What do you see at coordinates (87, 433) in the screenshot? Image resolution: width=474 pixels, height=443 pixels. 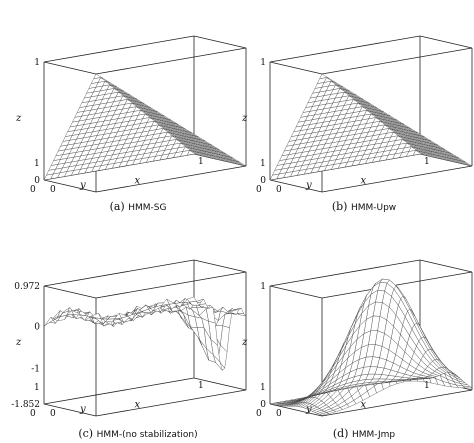 I see `caption-prefix: (c)` at bounding box center [87, 433].